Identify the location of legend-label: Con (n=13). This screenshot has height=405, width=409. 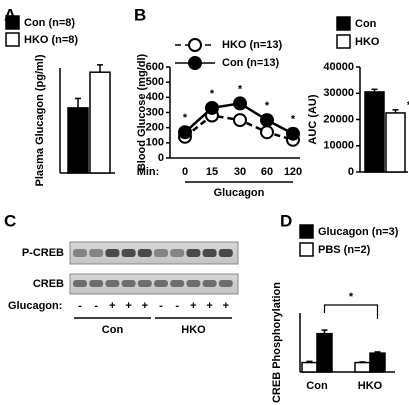
(250, 63).